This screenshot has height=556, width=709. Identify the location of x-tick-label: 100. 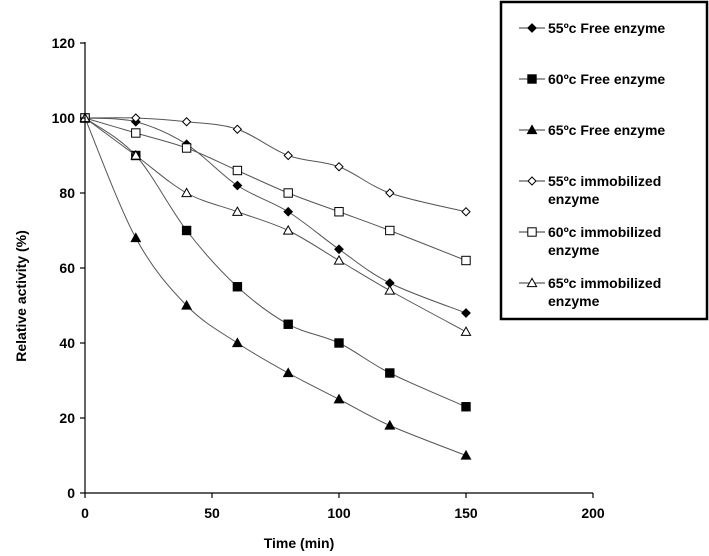
(339, 513).